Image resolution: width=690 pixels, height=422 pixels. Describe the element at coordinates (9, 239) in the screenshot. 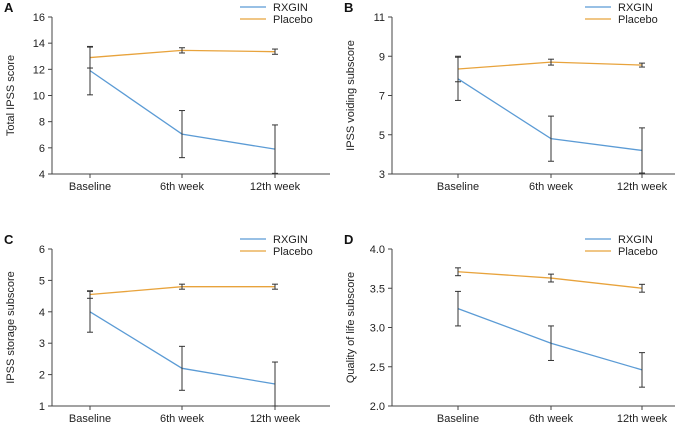

I see `panel-letter: C` at that location.